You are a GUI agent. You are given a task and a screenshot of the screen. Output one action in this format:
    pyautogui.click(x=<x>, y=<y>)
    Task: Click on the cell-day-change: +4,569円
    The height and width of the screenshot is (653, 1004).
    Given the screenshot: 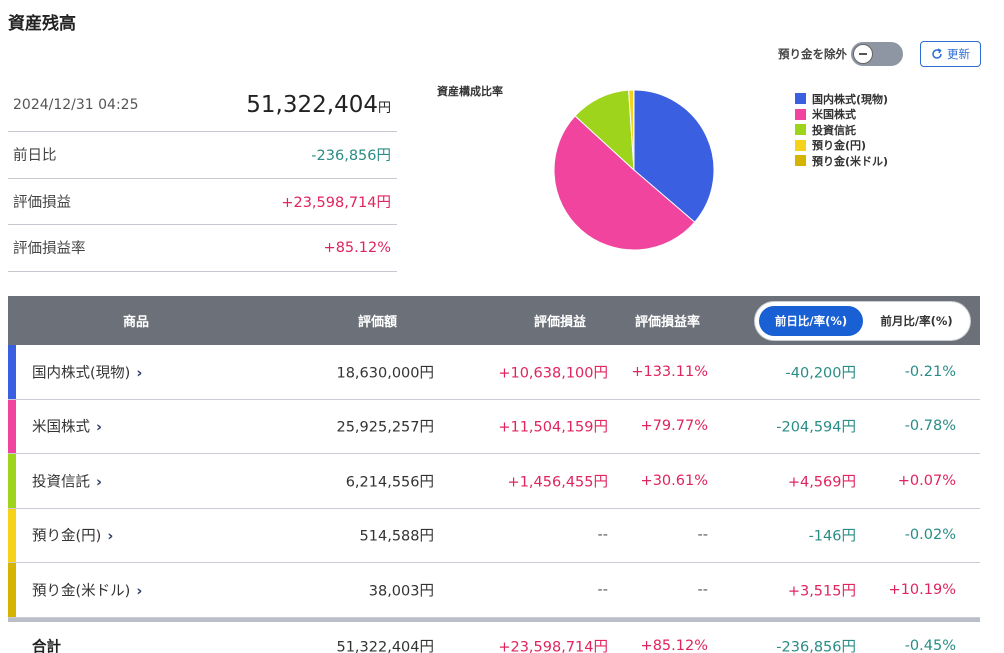 What is the action you would take?
    pyautogui.click(x=821, y=482)
    